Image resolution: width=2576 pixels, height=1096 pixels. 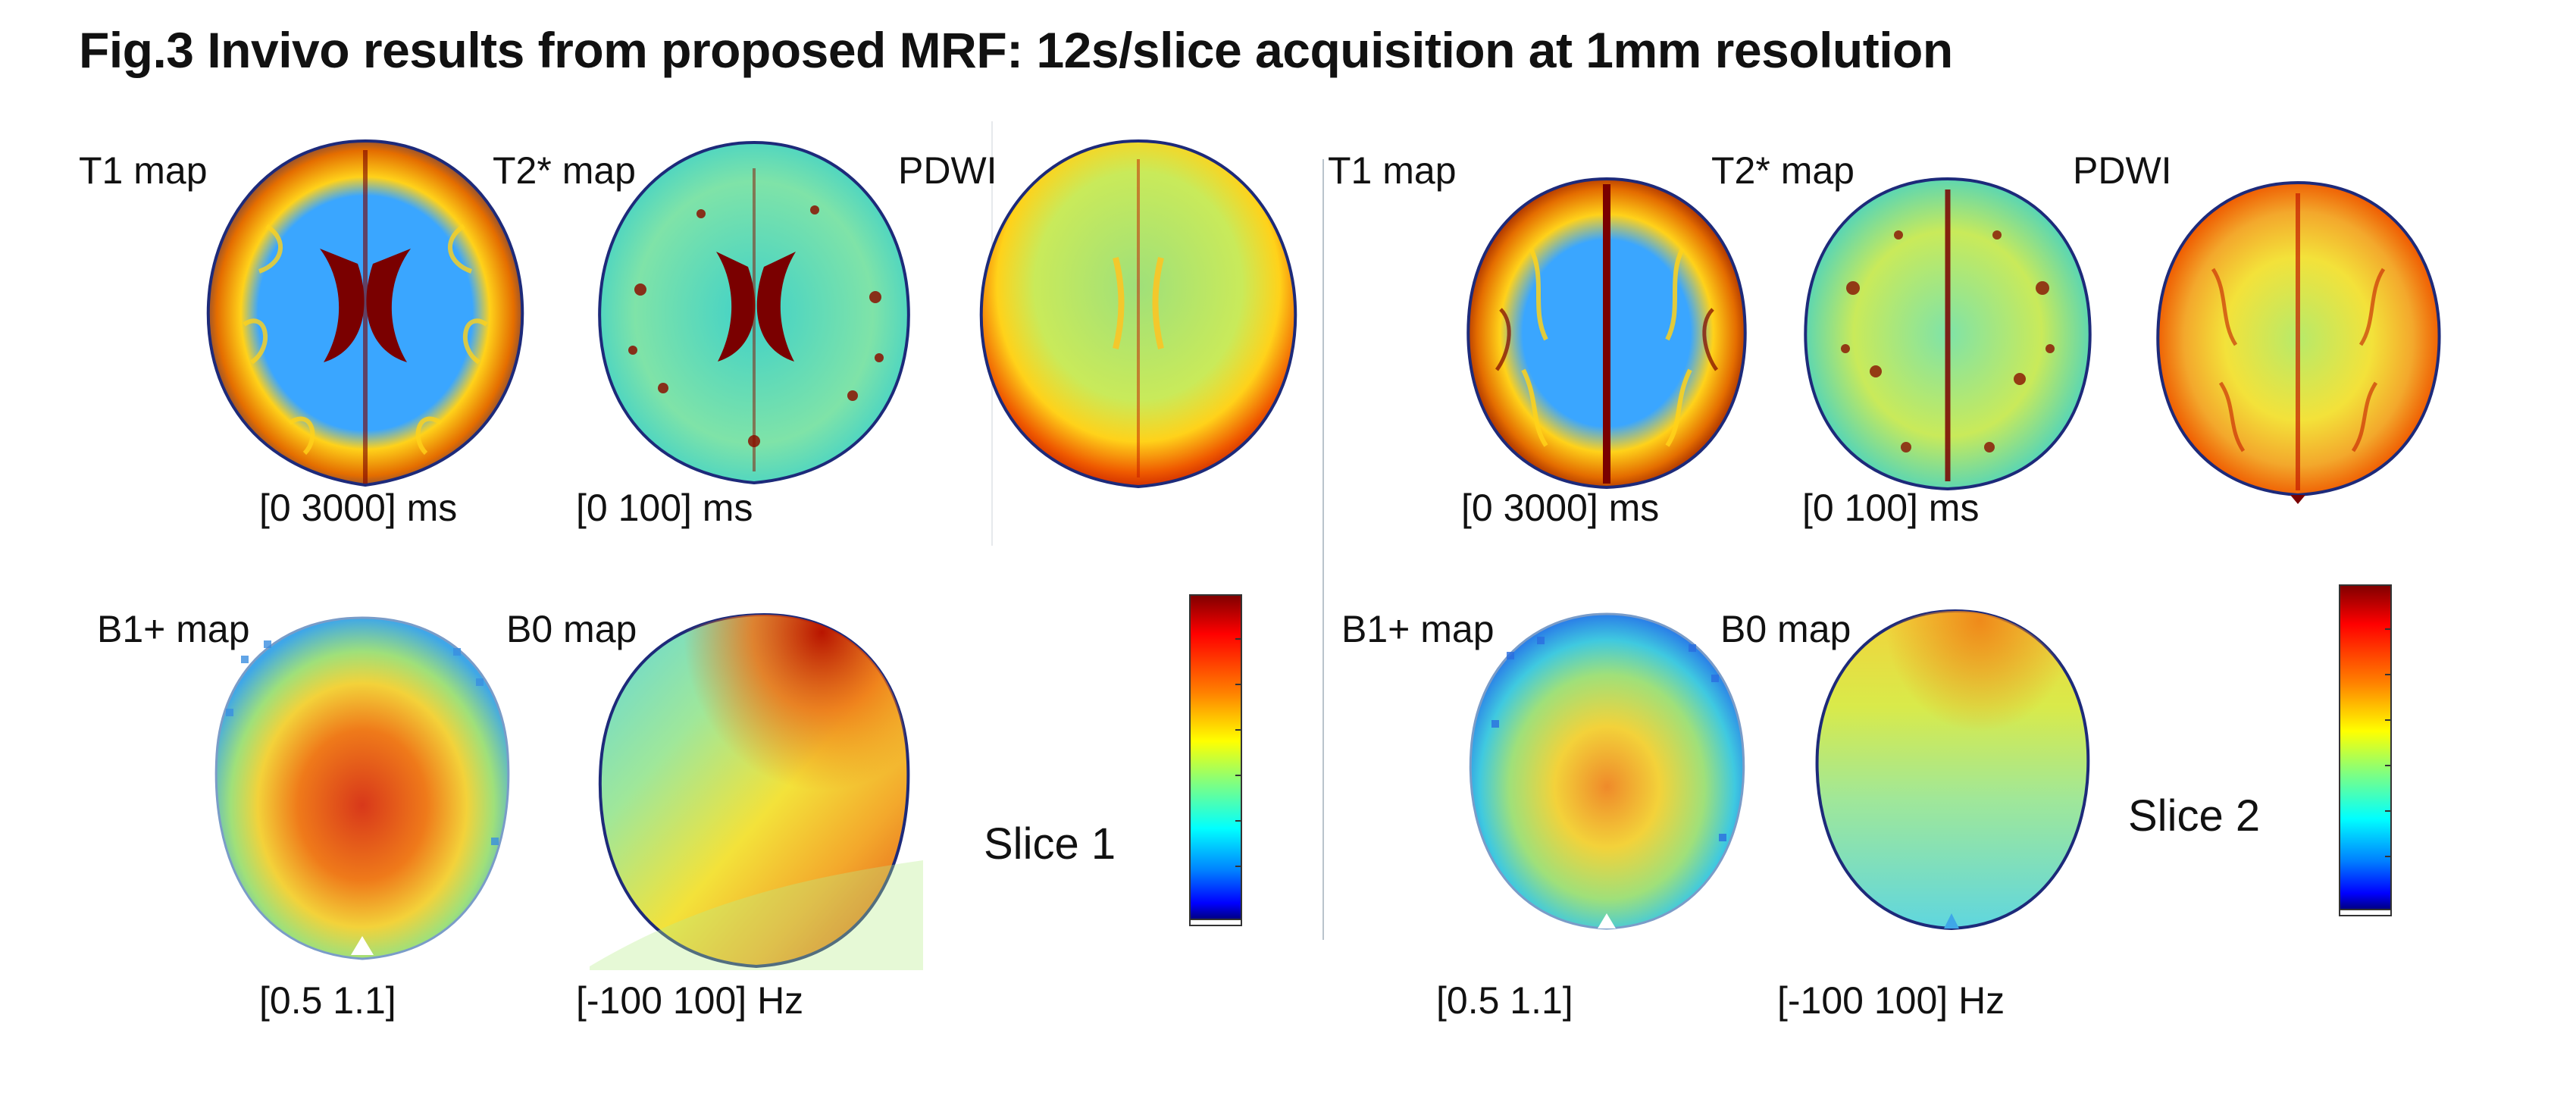 I want to click on slice-2-t2-range: [0 100] ms, so click(x=1891, y=508).